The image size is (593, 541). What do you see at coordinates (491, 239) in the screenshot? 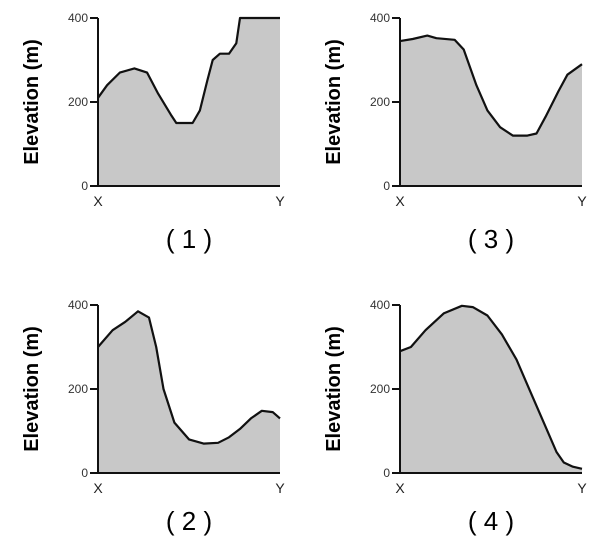
I see `panel-label: ( 3 )` at bounding box center [491, 239].